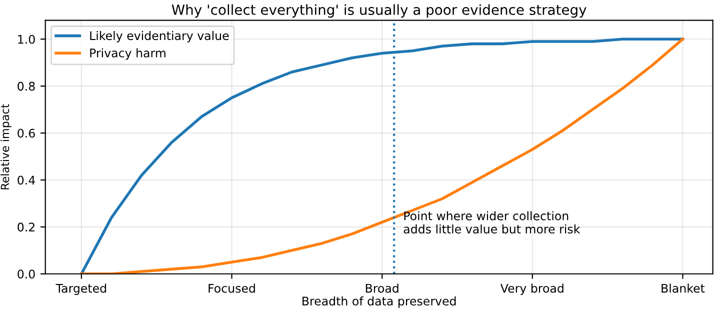 The height and width of the screenshot is (313, 720). What do you see at coordinates (492, 222) in the screenshot?
I see `annotation: Point where wider collection adds little value but more risk` at bounding box center [492, 222].